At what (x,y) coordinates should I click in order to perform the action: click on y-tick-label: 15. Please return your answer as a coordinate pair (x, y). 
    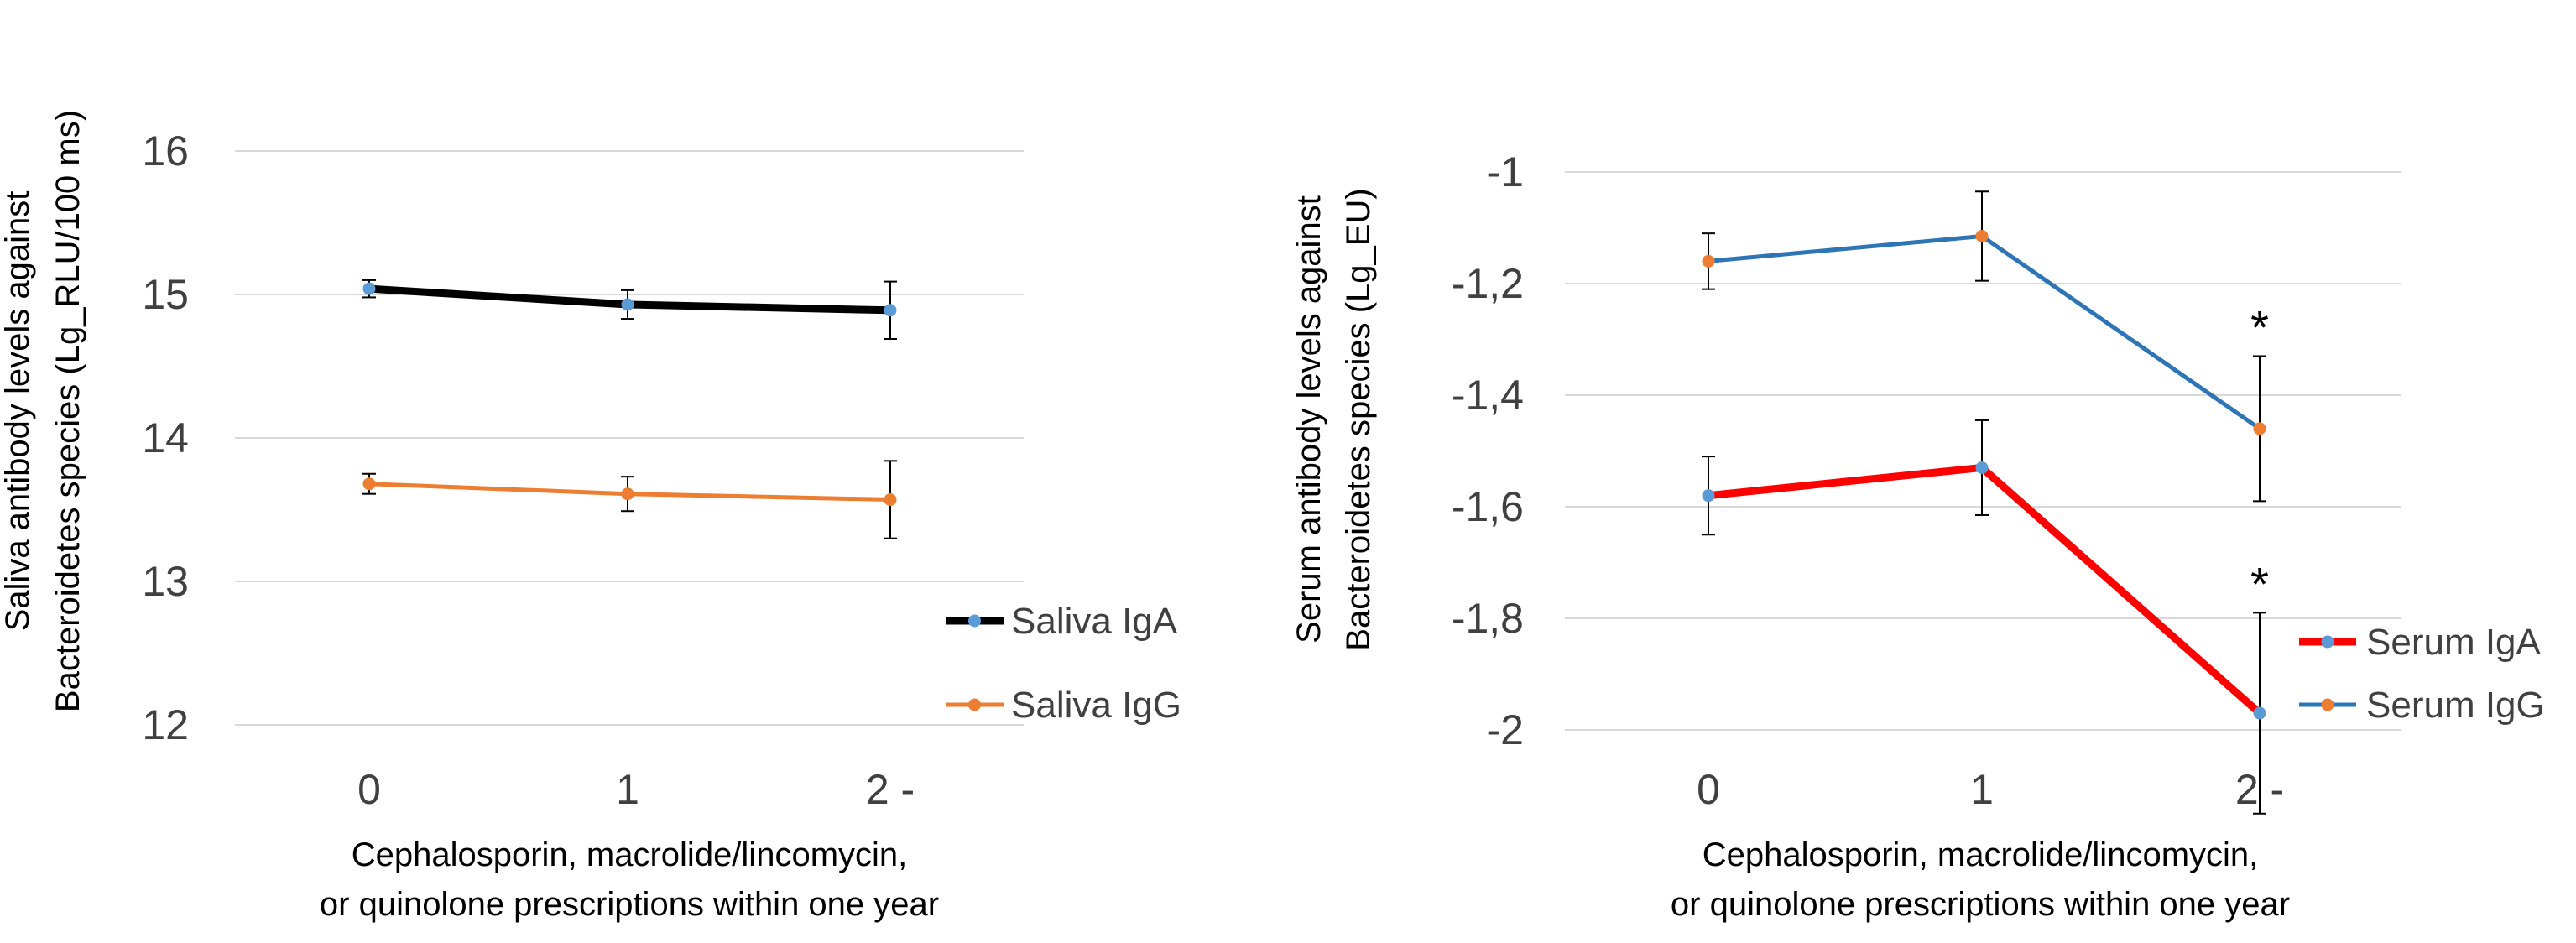
    Looking at the image, I should click on (165, 295).